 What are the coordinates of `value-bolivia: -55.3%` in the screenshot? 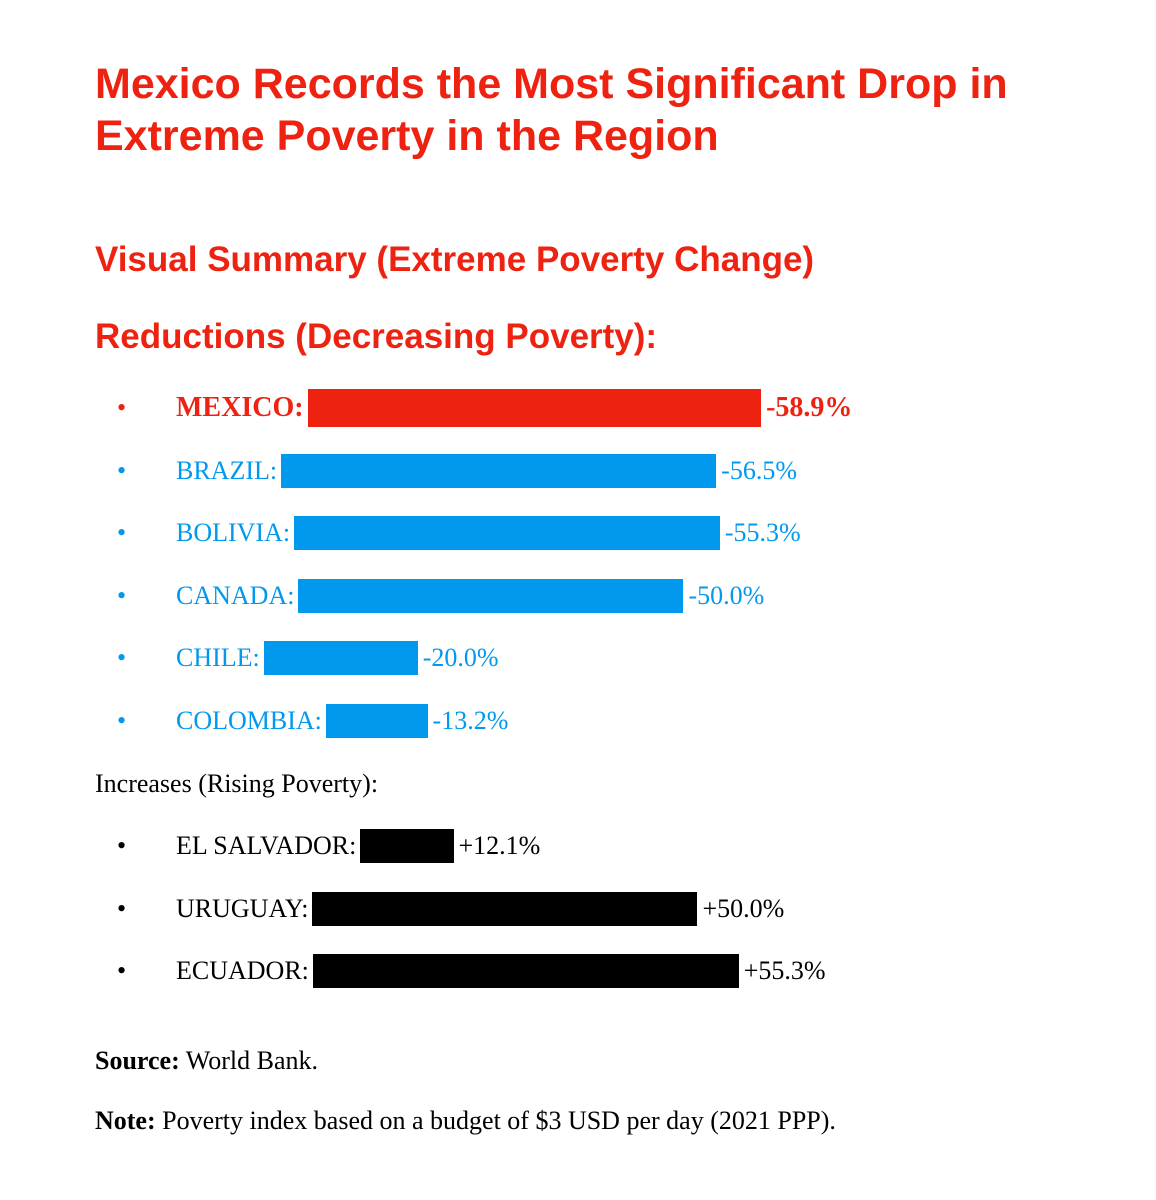 It's located at (762, 532).